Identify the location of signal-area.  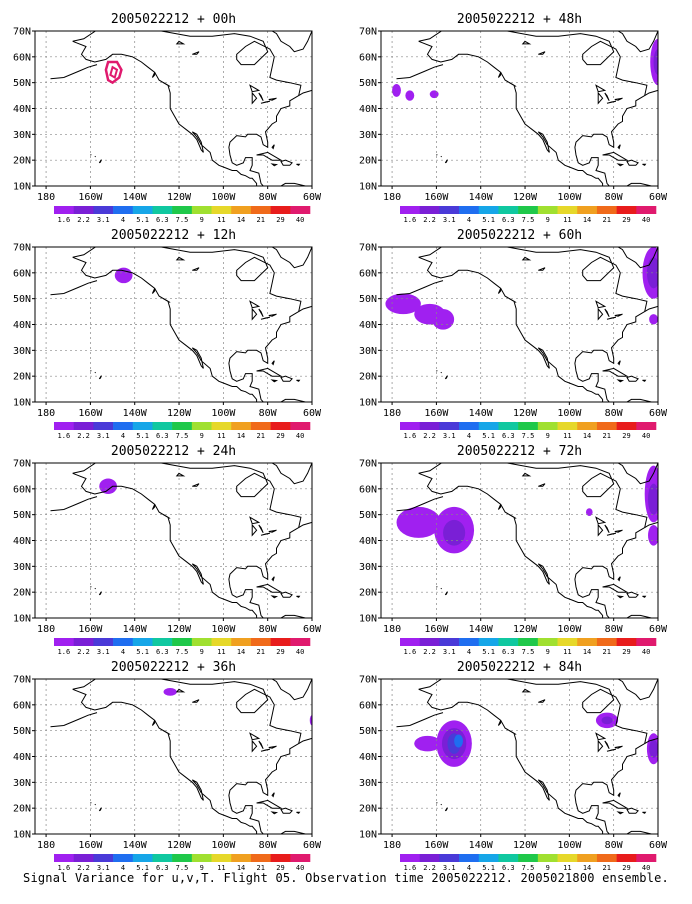
(653, 748).